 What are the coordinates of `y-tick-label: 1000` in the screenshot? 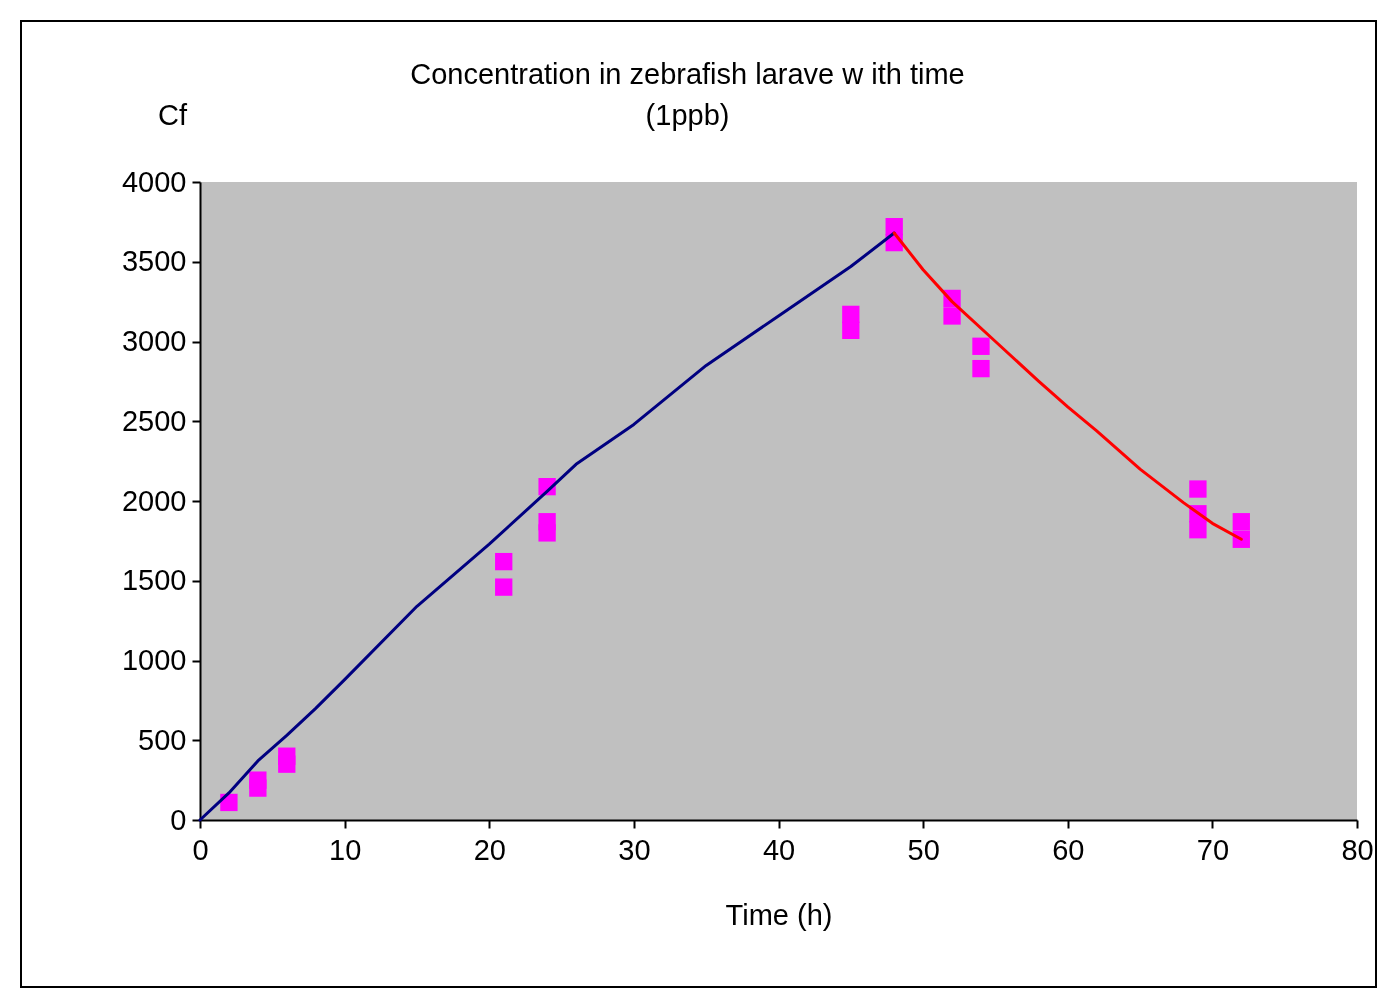 It's located at (154, 660).